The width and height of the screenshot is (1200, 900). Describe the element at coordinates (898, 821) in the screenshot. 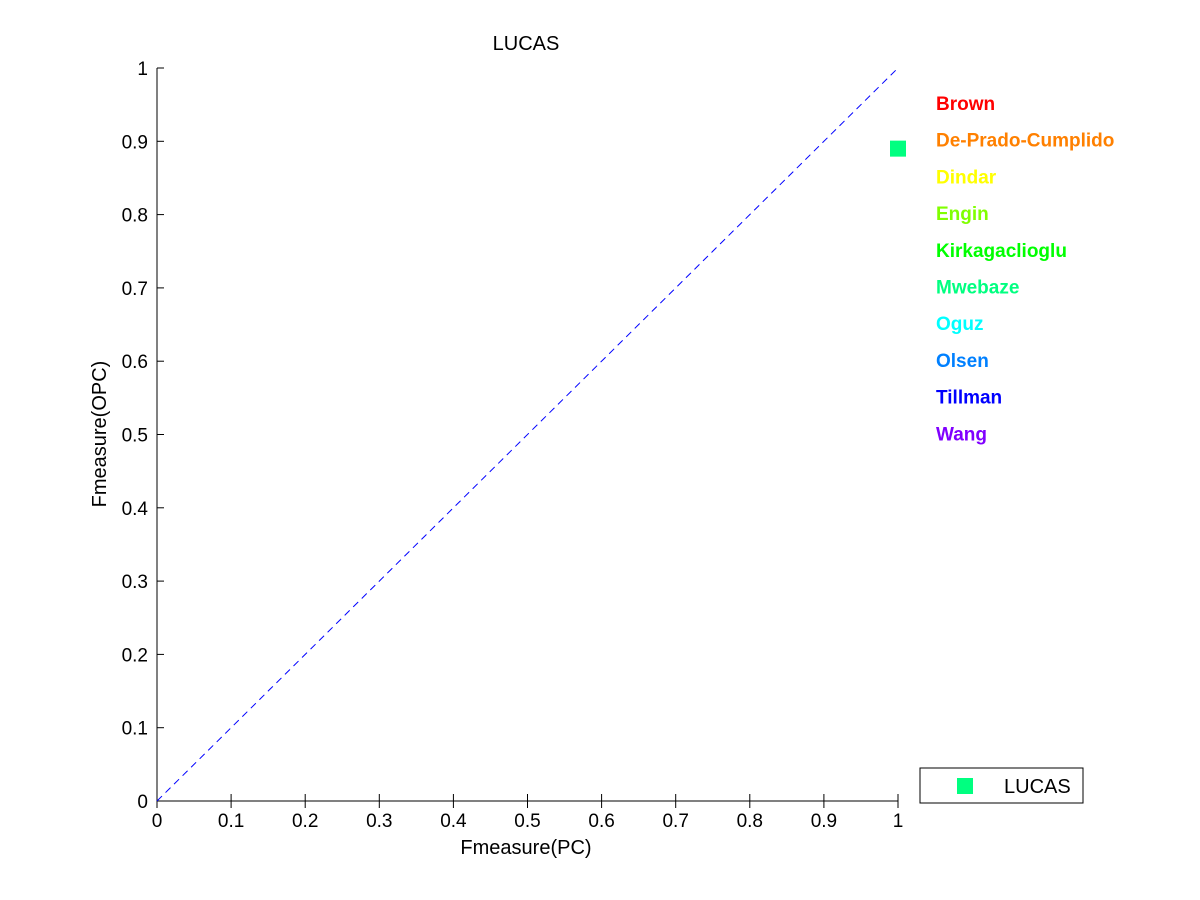

I see `x-tick-label: 1` at that location.